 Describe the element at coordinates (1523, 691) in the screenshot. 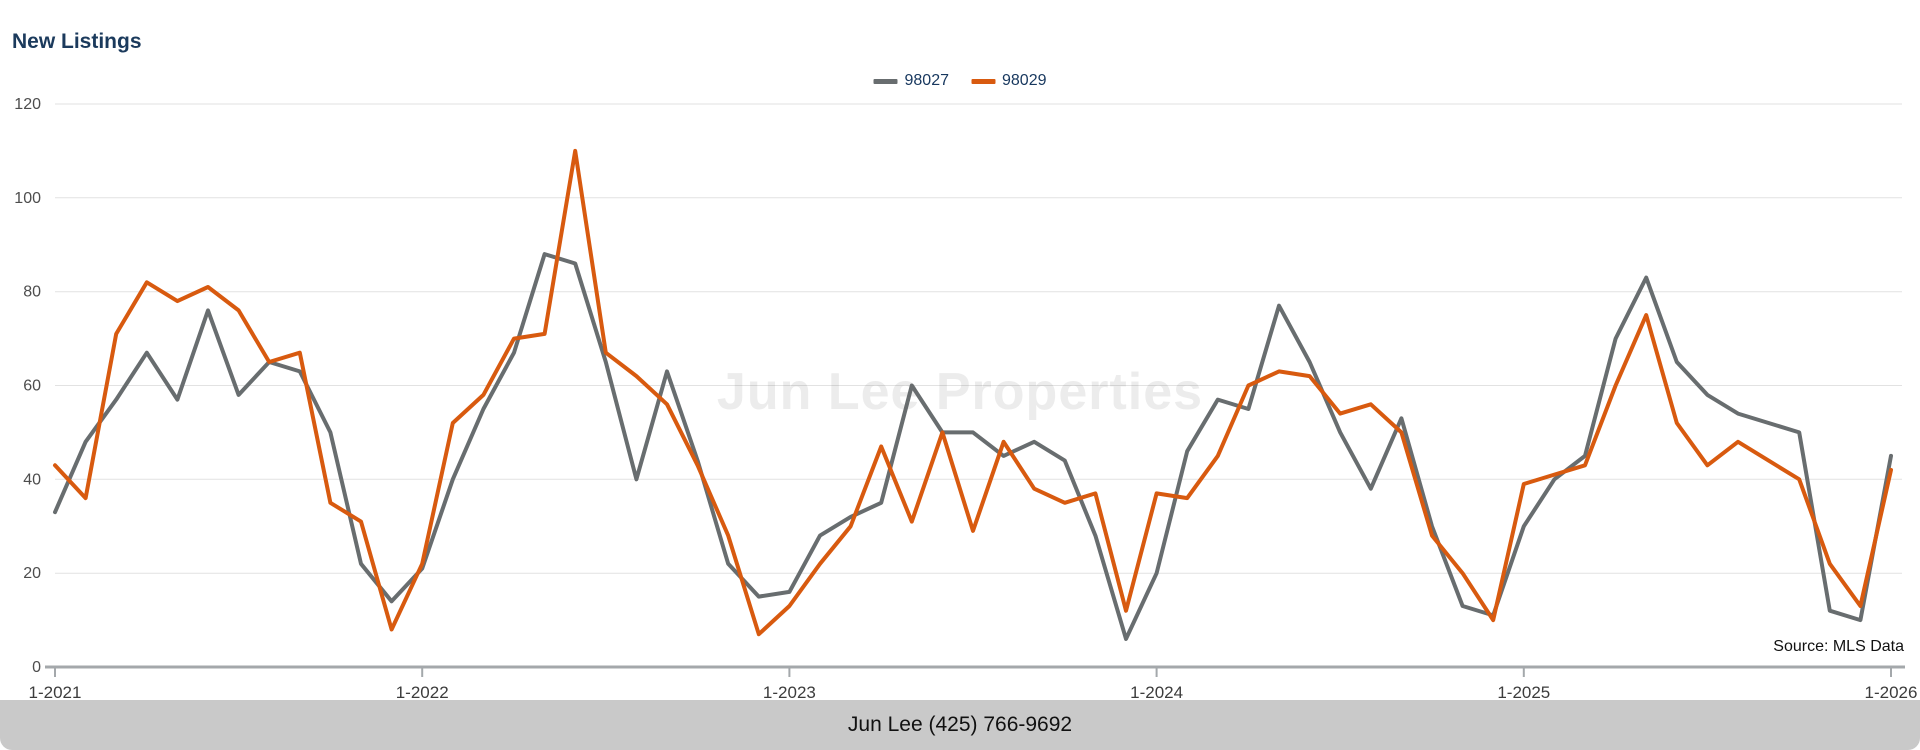

I see `svg-text: 1-2025` at that location.